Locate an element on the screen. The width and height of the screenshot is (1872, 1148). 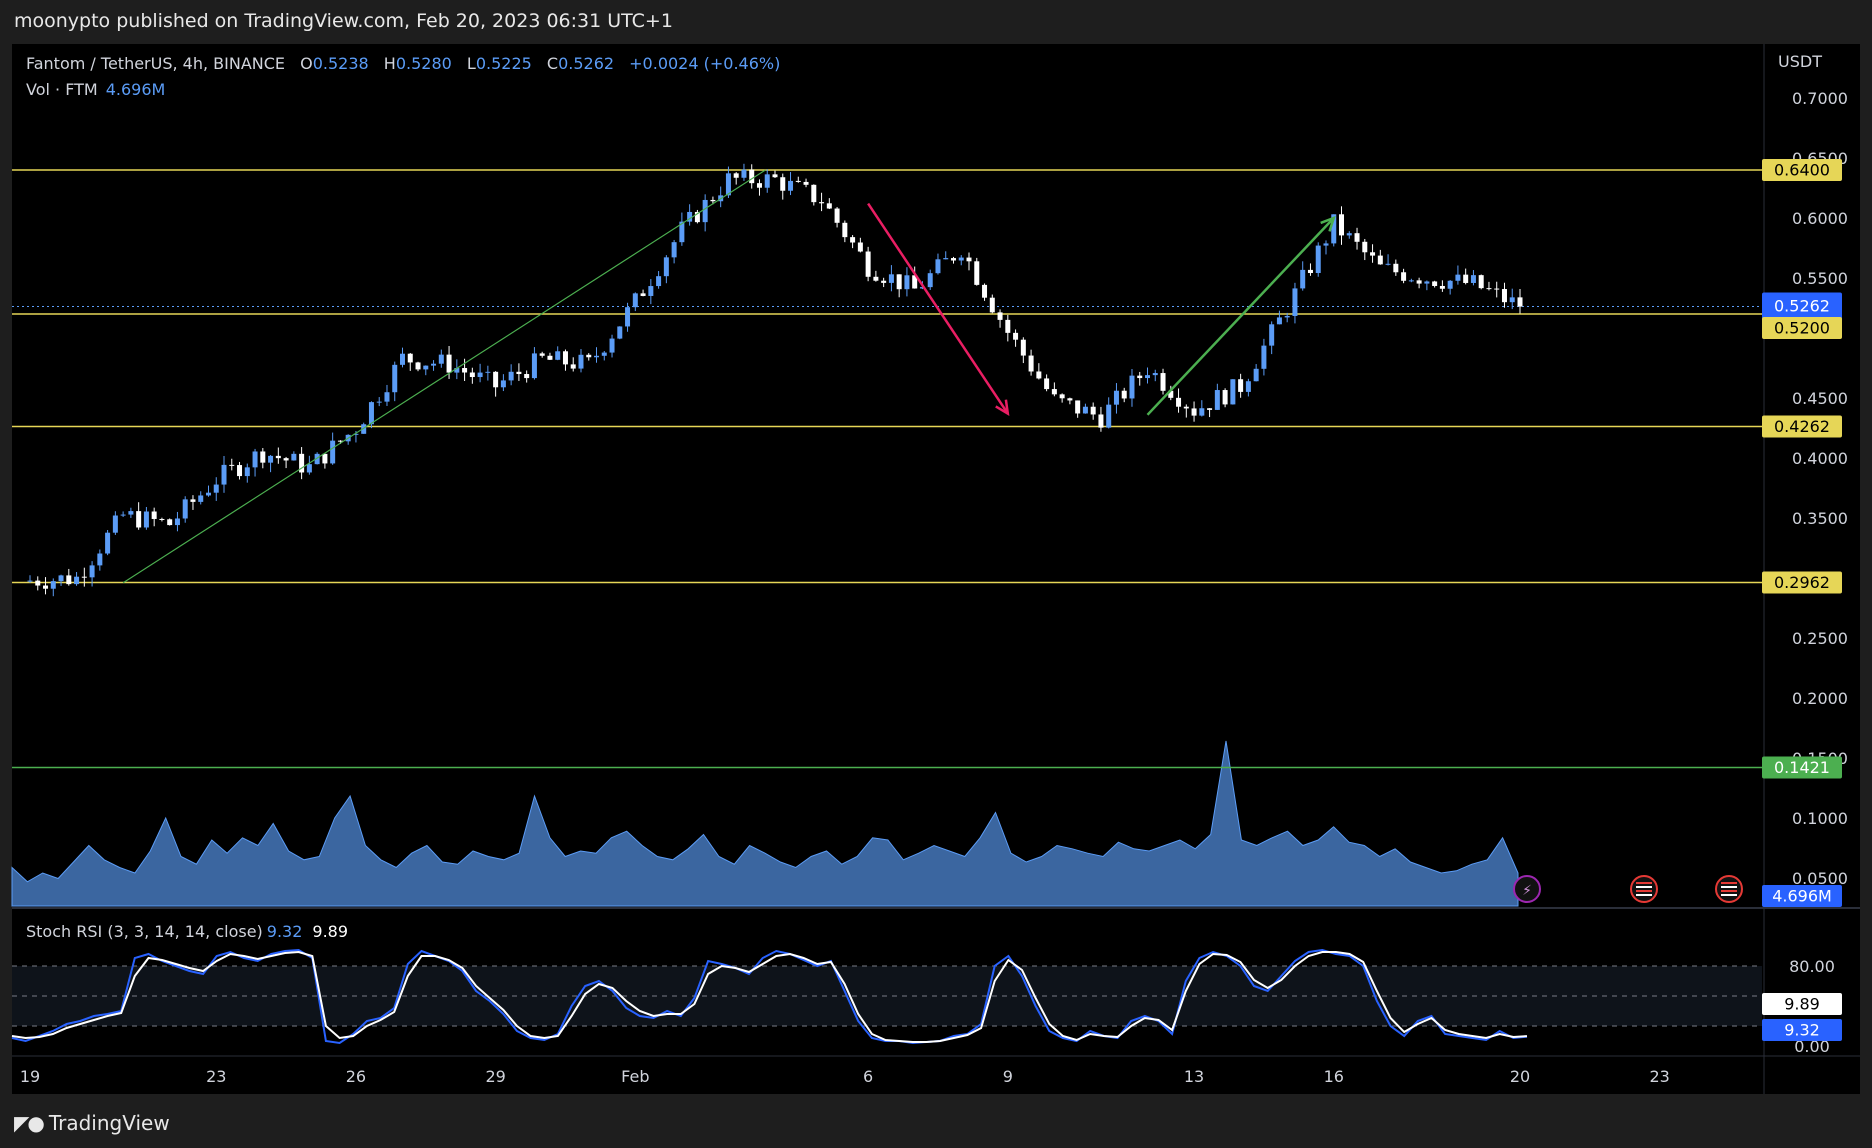
level-tag-0520-bg is located at coordinates (1802, 328).